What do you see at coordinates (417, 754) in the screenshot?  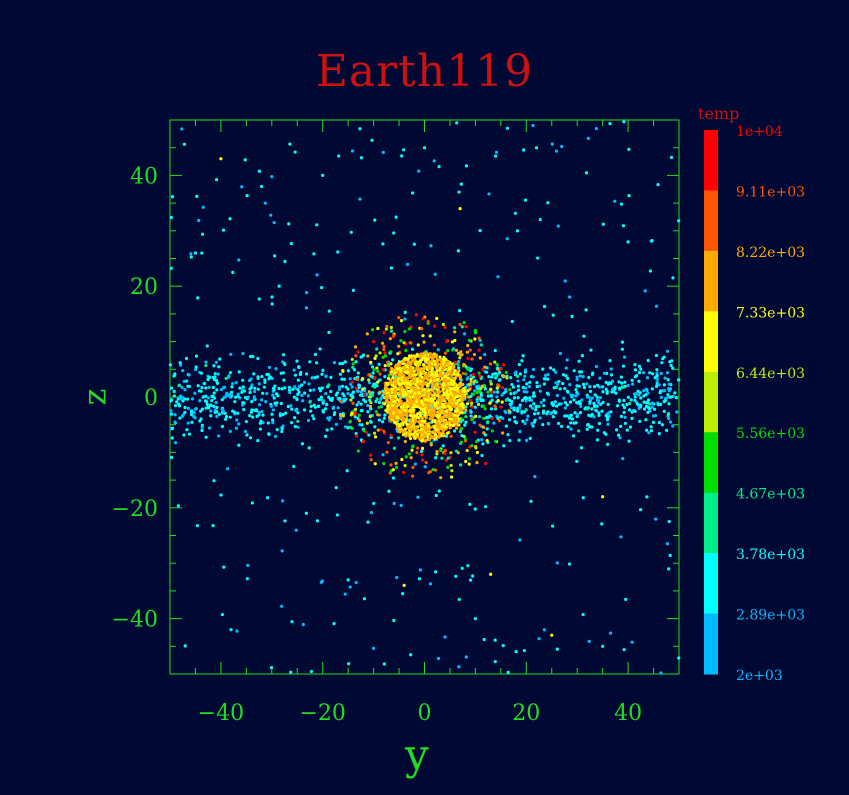 I see `x-axis-label: y` at bounding box center [417, 754].